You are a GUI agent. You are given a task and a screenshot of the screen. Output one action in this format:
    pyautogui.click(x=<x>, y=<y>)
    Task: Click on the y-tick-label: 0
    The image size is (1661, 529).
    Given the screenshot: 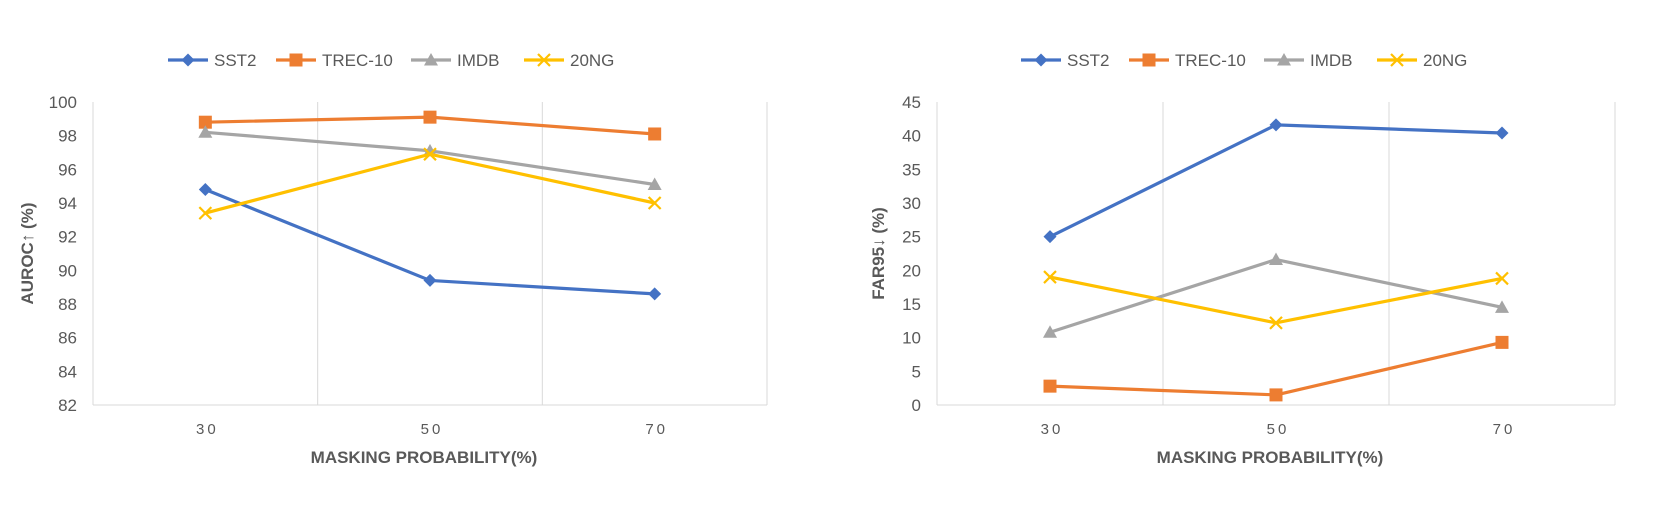 What is the action you would take?
    pyautogui.click(x=916, y=405)
    